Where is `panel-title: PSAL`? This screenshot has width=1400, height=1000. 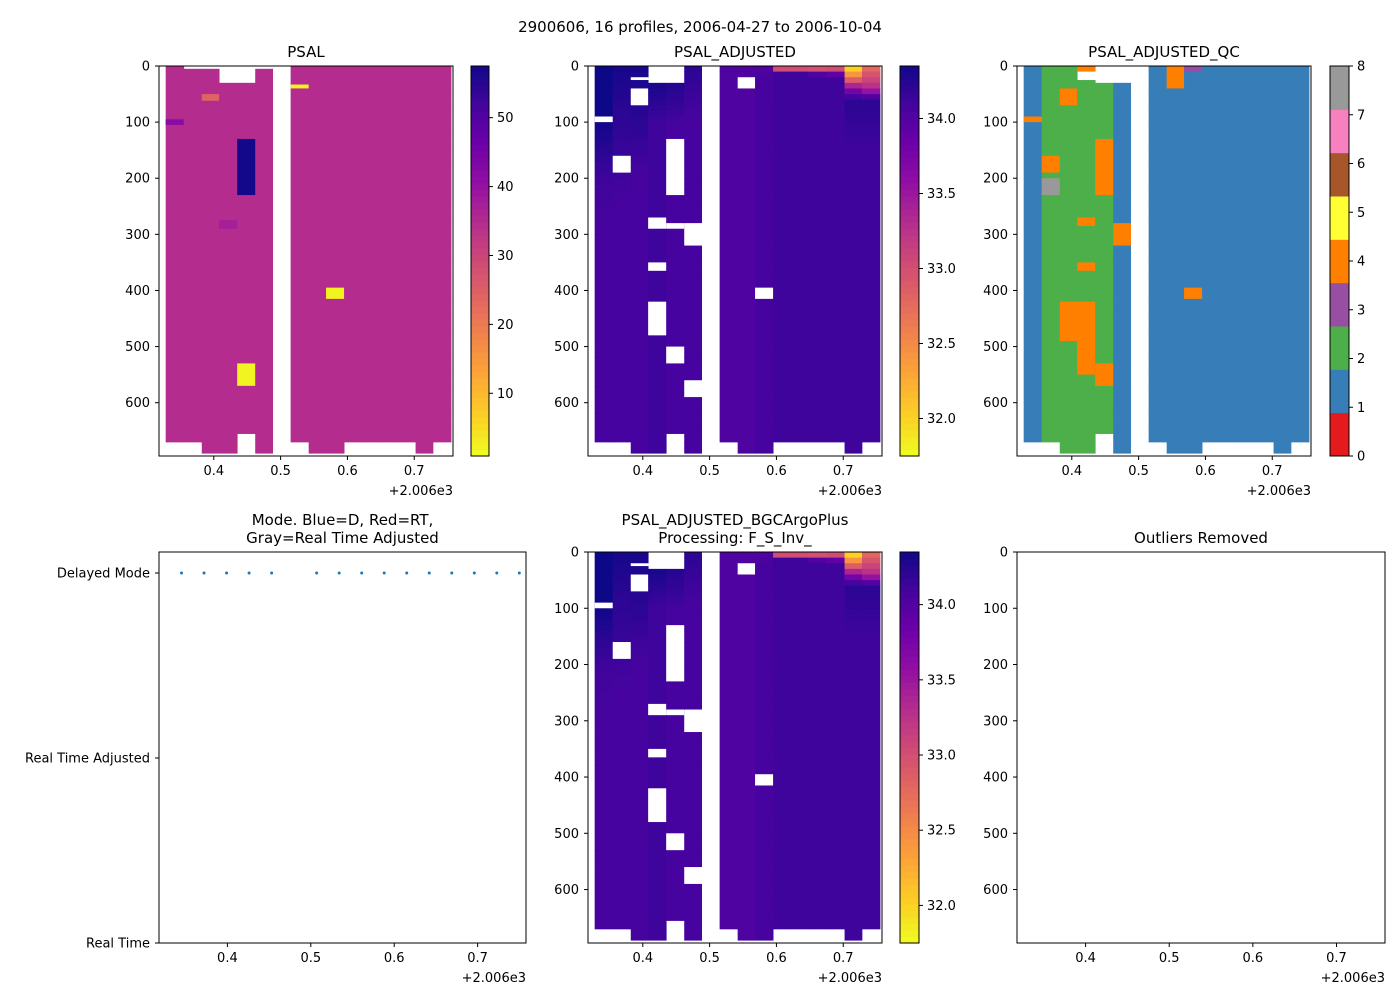
panel-title: PSAL is located at coordinates (306, 52).